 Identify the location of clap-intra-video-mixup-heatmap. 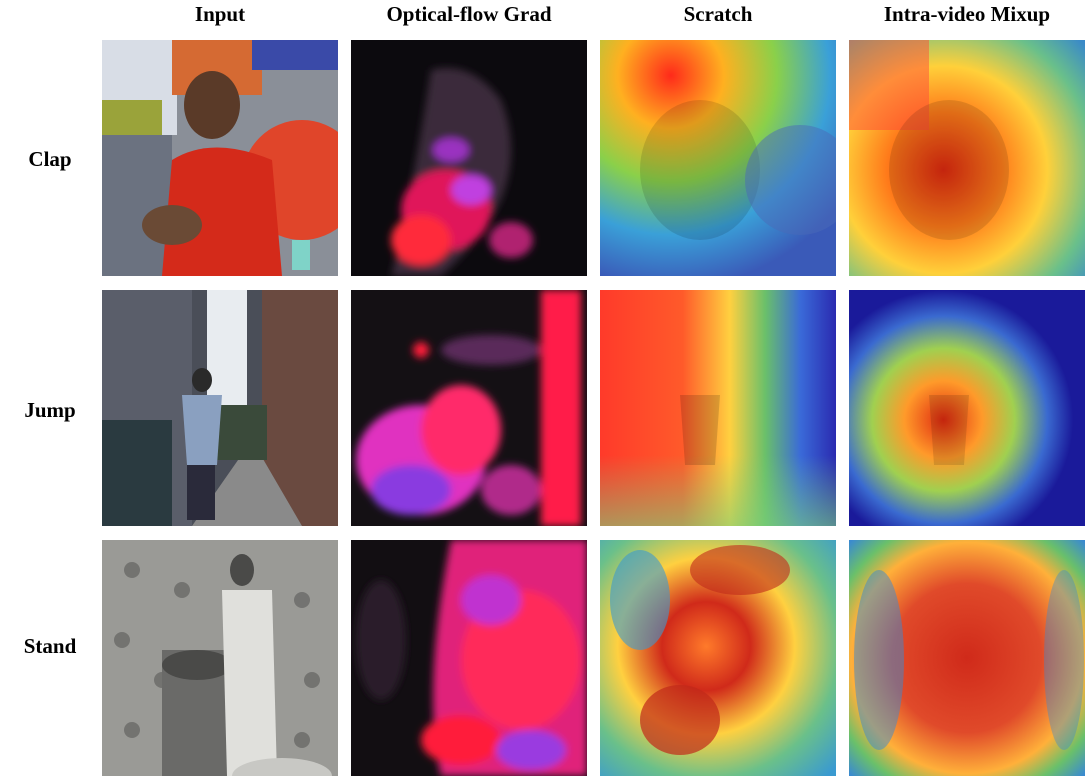
(967, 158).